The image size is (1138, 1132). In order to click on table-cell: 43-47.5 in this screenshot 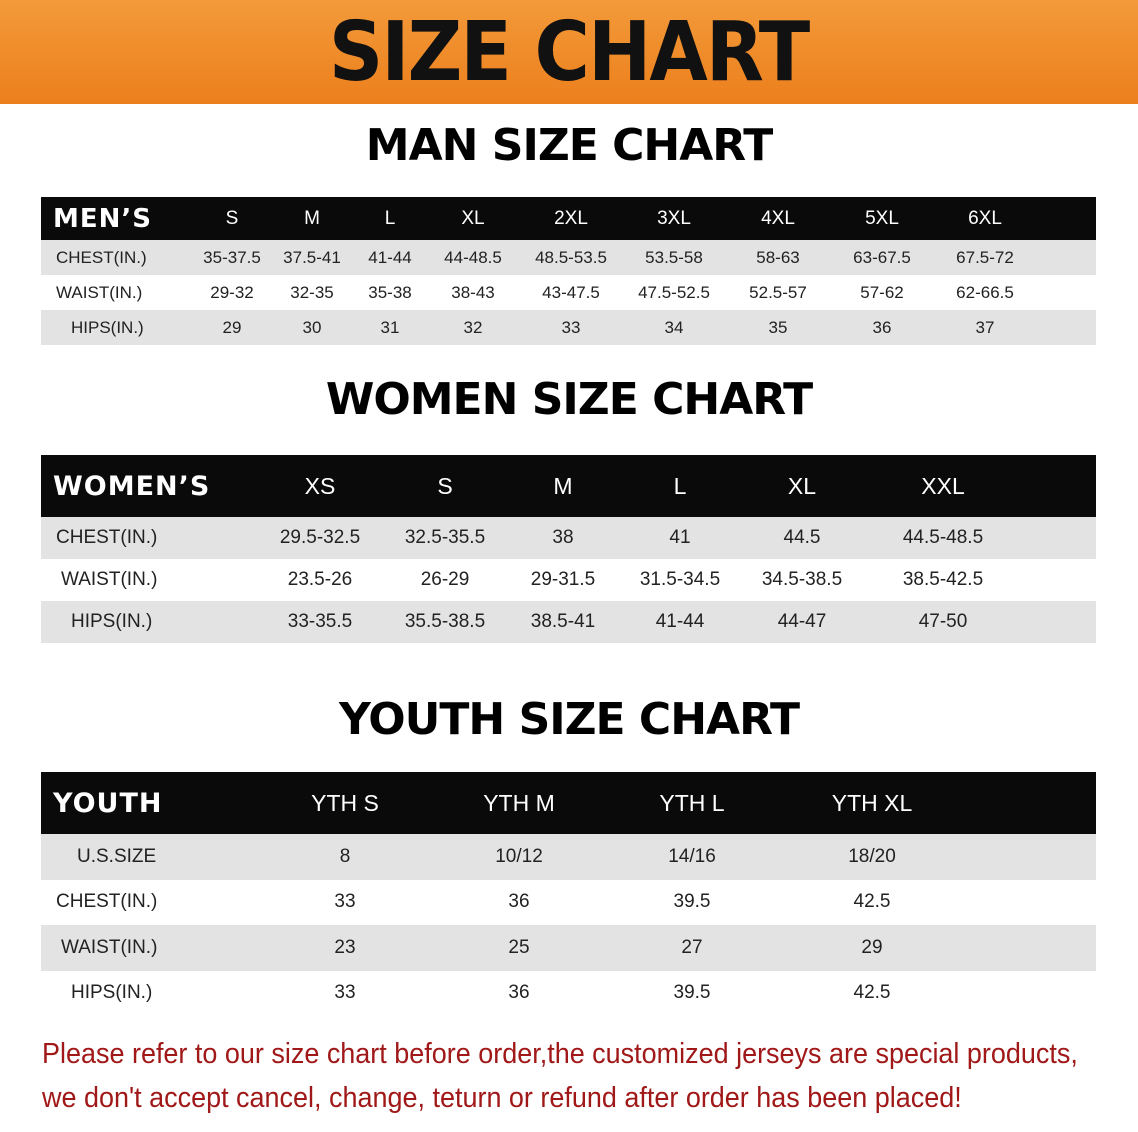, I will do `click(571, 292)`.